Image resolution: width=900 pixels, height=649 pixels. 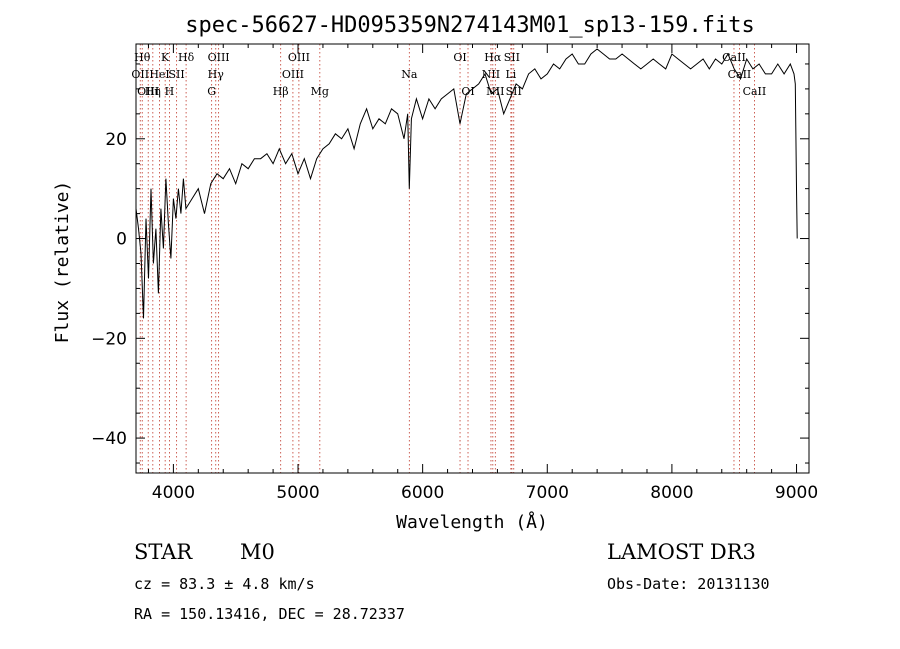 I want to click on line-label-17: OI, so click(x=459, y=57).